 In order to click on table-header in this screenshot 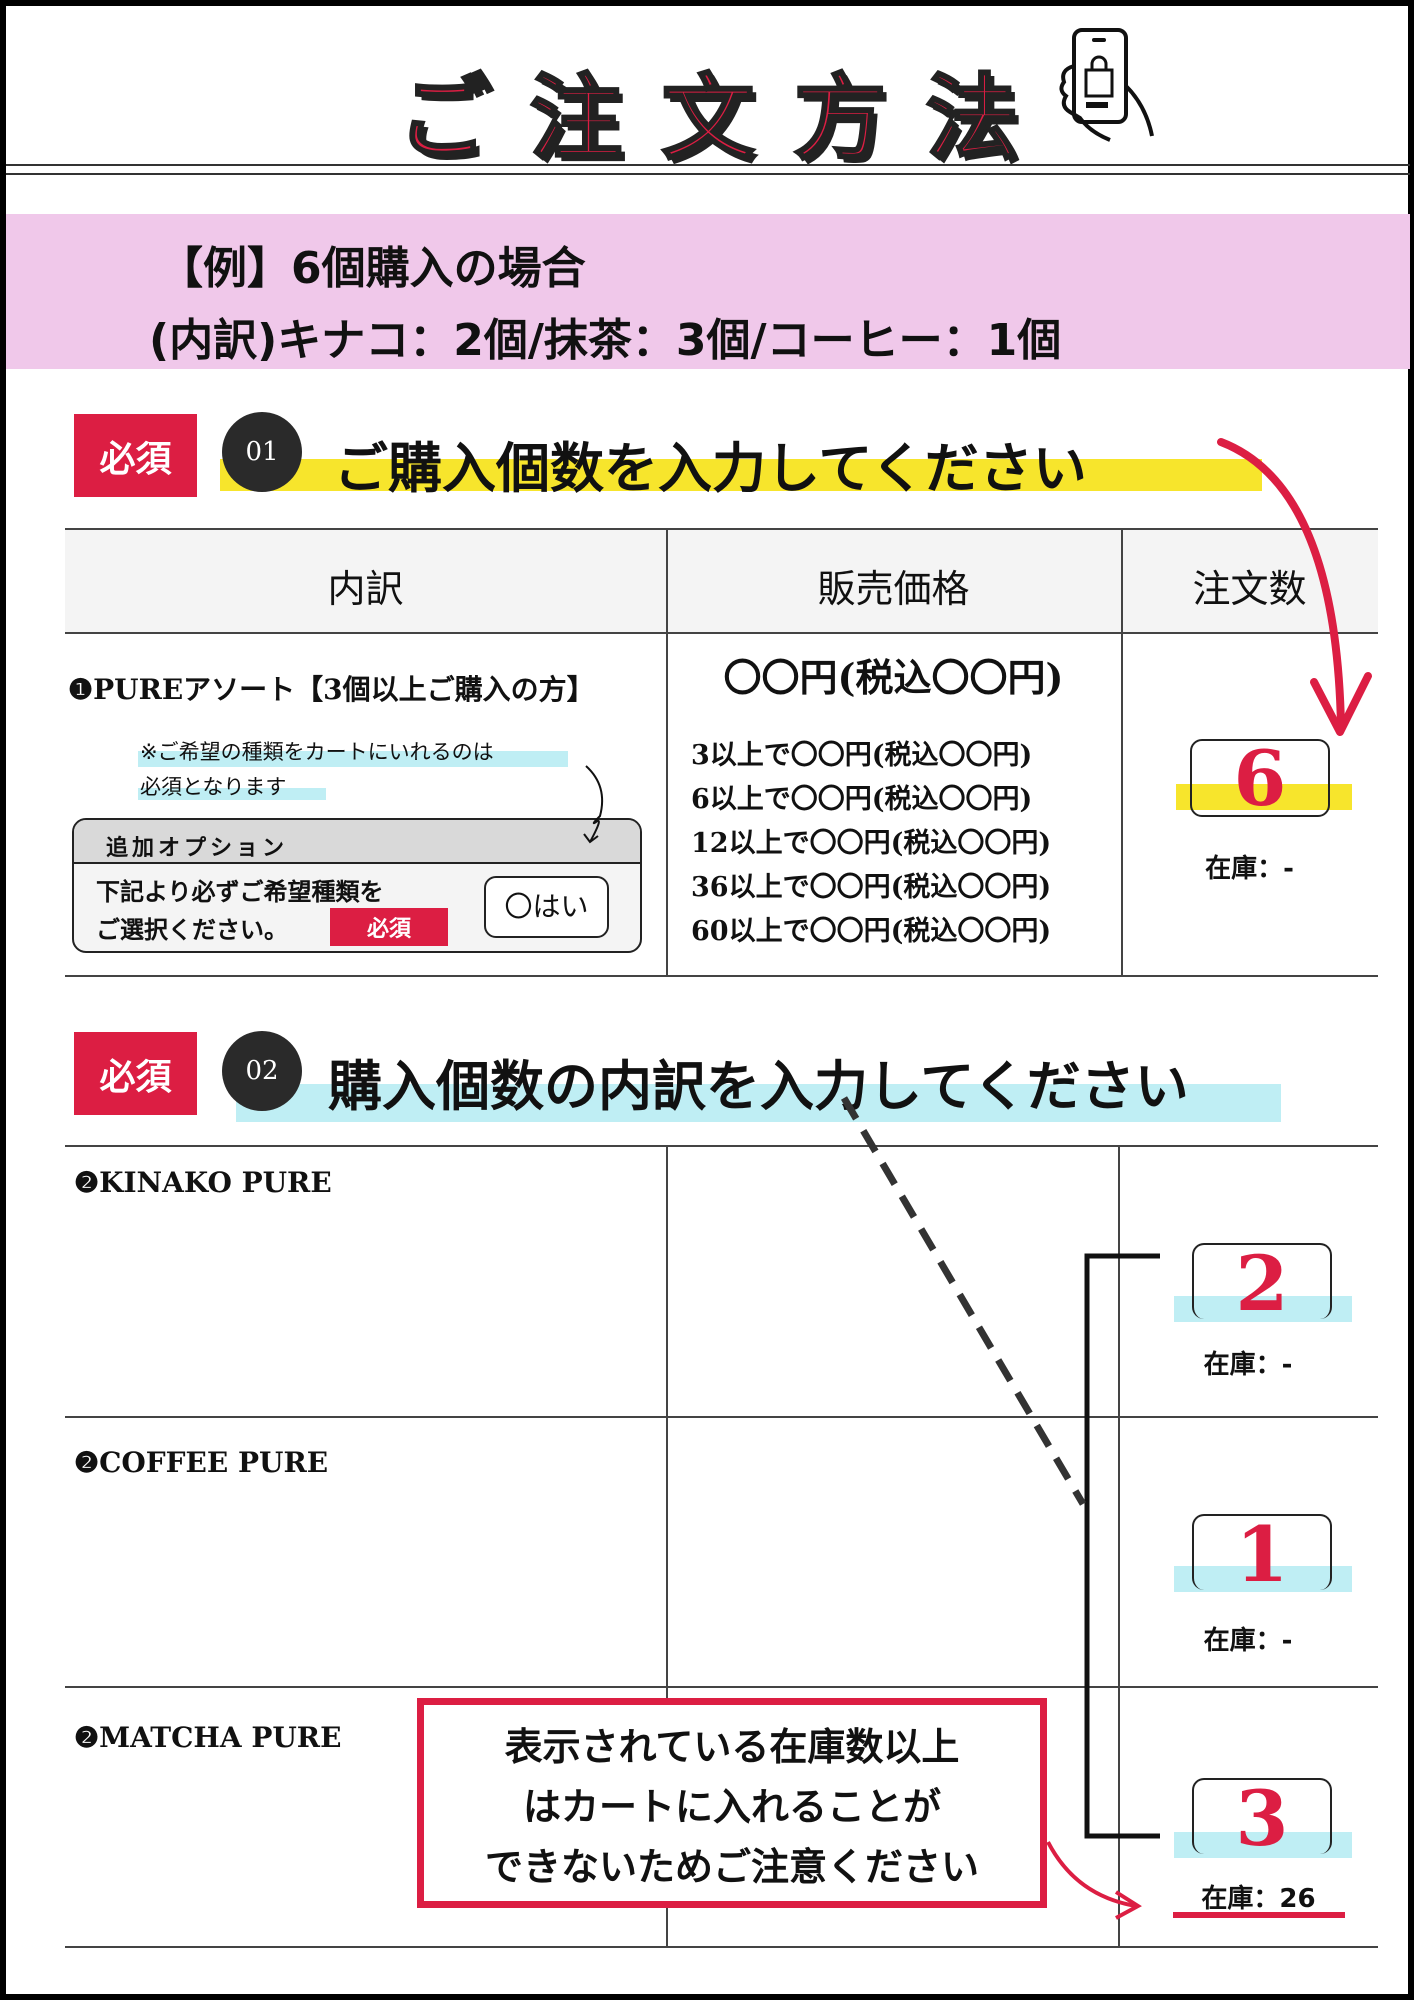, I will do `click(721, 581)`.